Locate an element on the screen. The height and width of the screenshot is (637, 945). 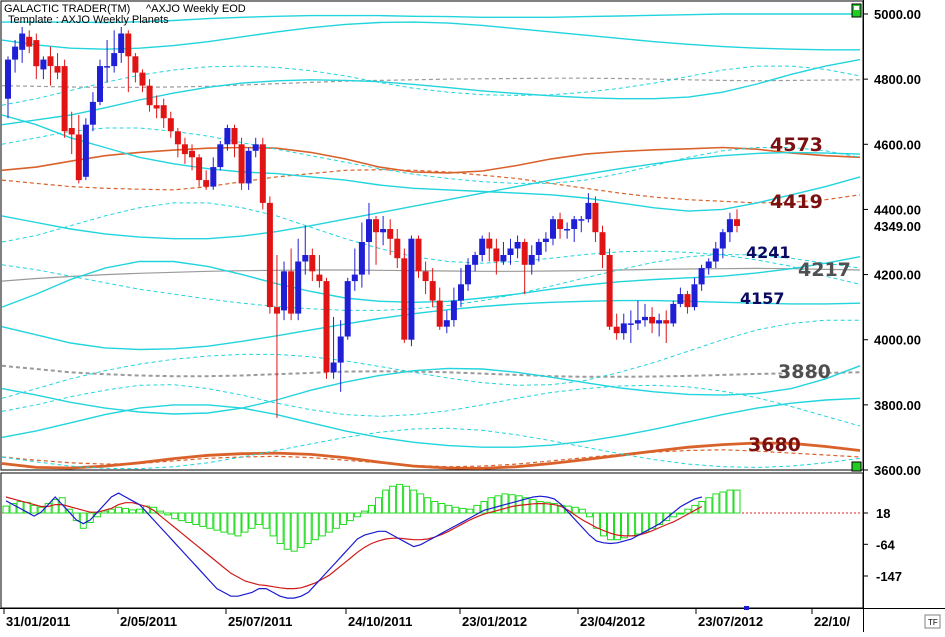
time-tick-label: 23/07/2012 is located at coordinates (730, 621).